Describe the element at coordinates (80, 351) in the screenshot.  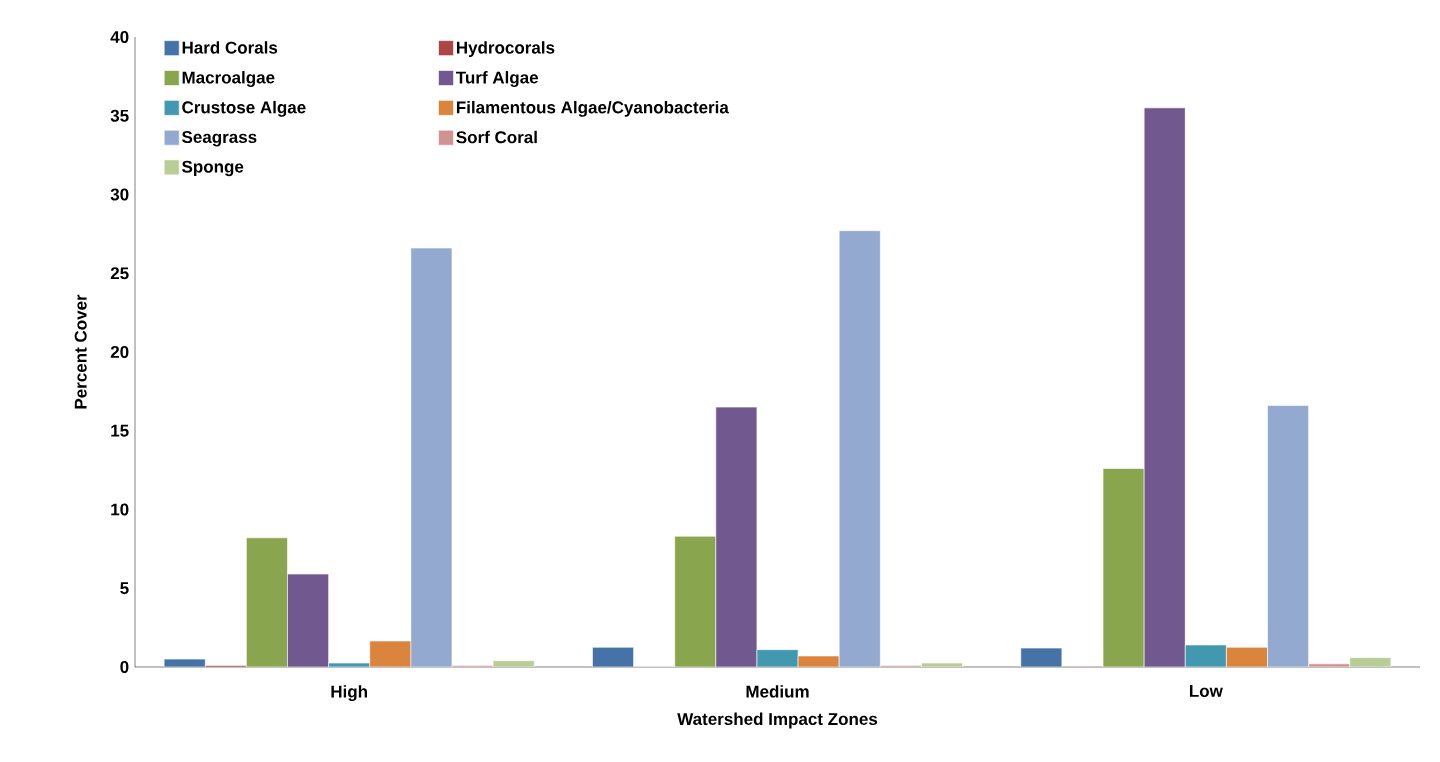
I see `y-axis-title: Percent Cover` at that location.